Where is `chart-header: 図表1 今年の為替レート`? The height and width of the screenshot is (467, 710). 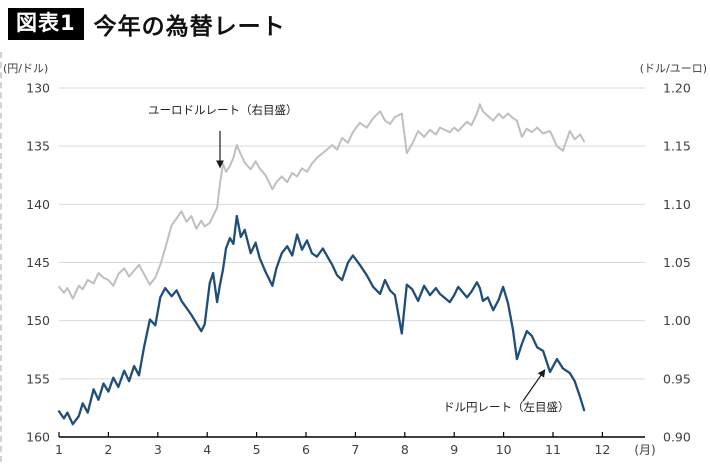 chart-header: 図表1 今年の為替レート is located at coordinates (147, 24).